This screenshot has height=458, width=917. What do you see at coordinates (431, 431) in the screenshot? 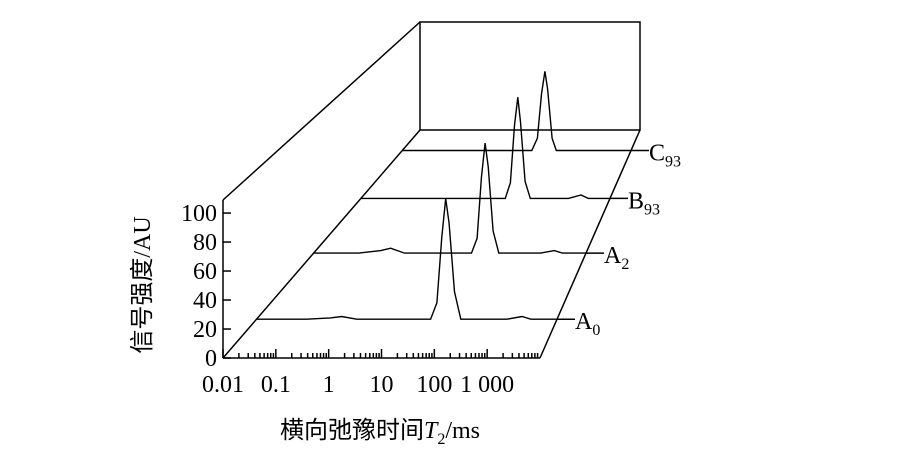
I see `x-label-var: T` at bounding box center [431, 431].